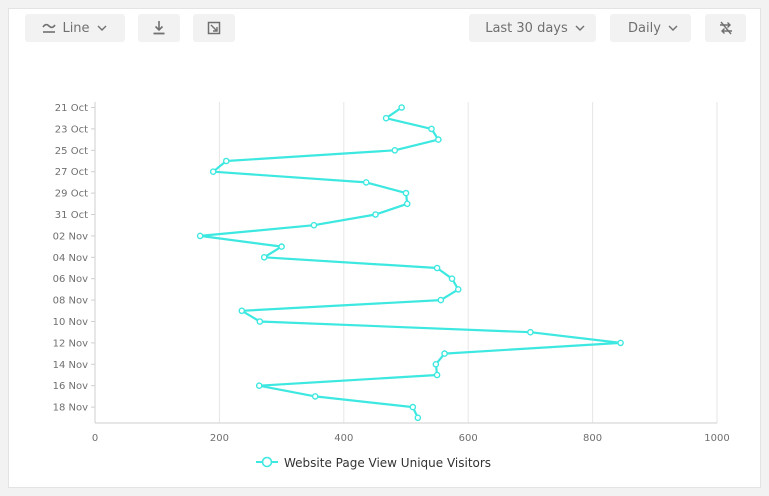 Image resolution: width=769 pixels, height=496 pixels. I want to click on x-tick-label: 1000, so click(716, 438).